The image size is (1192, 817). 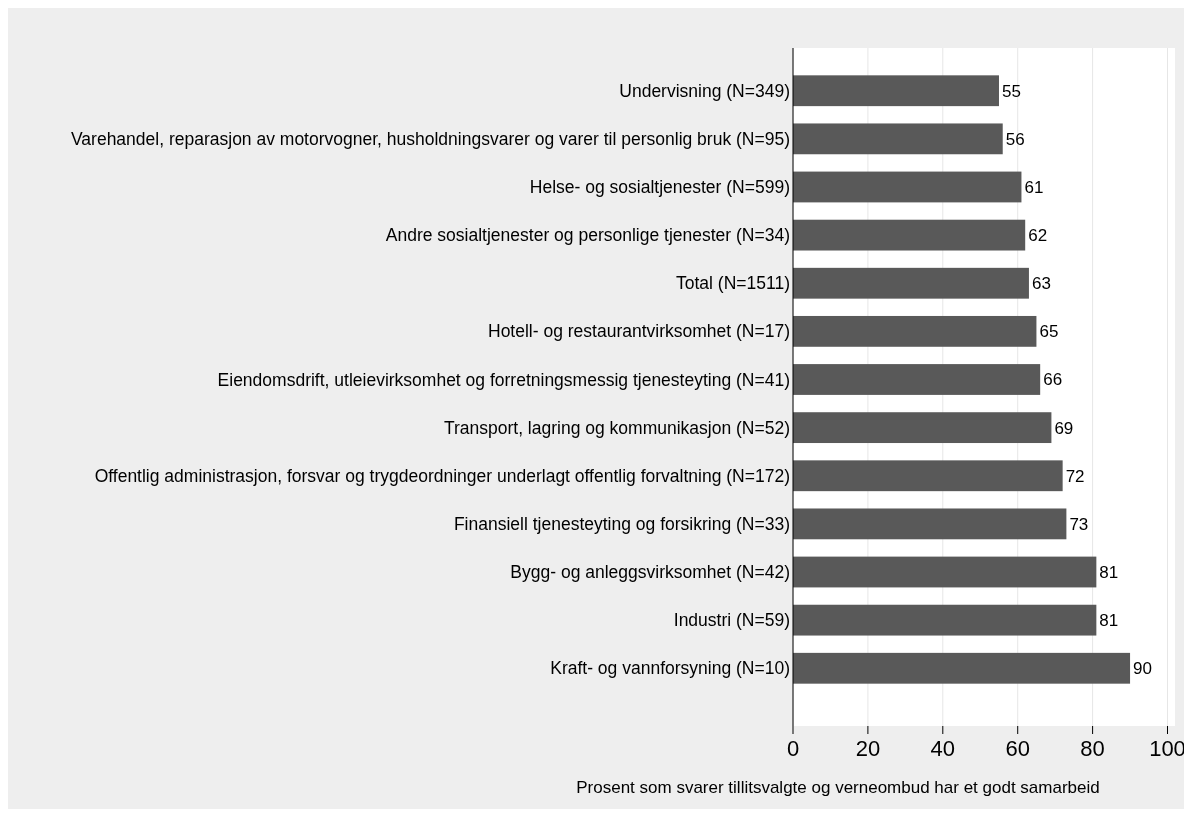 What do you see at coordinates (670, 668) in the screenshot?
I see `y-tick-label: Kraft- og vannforsyning (N=10)` at bounding box center [670, 668].